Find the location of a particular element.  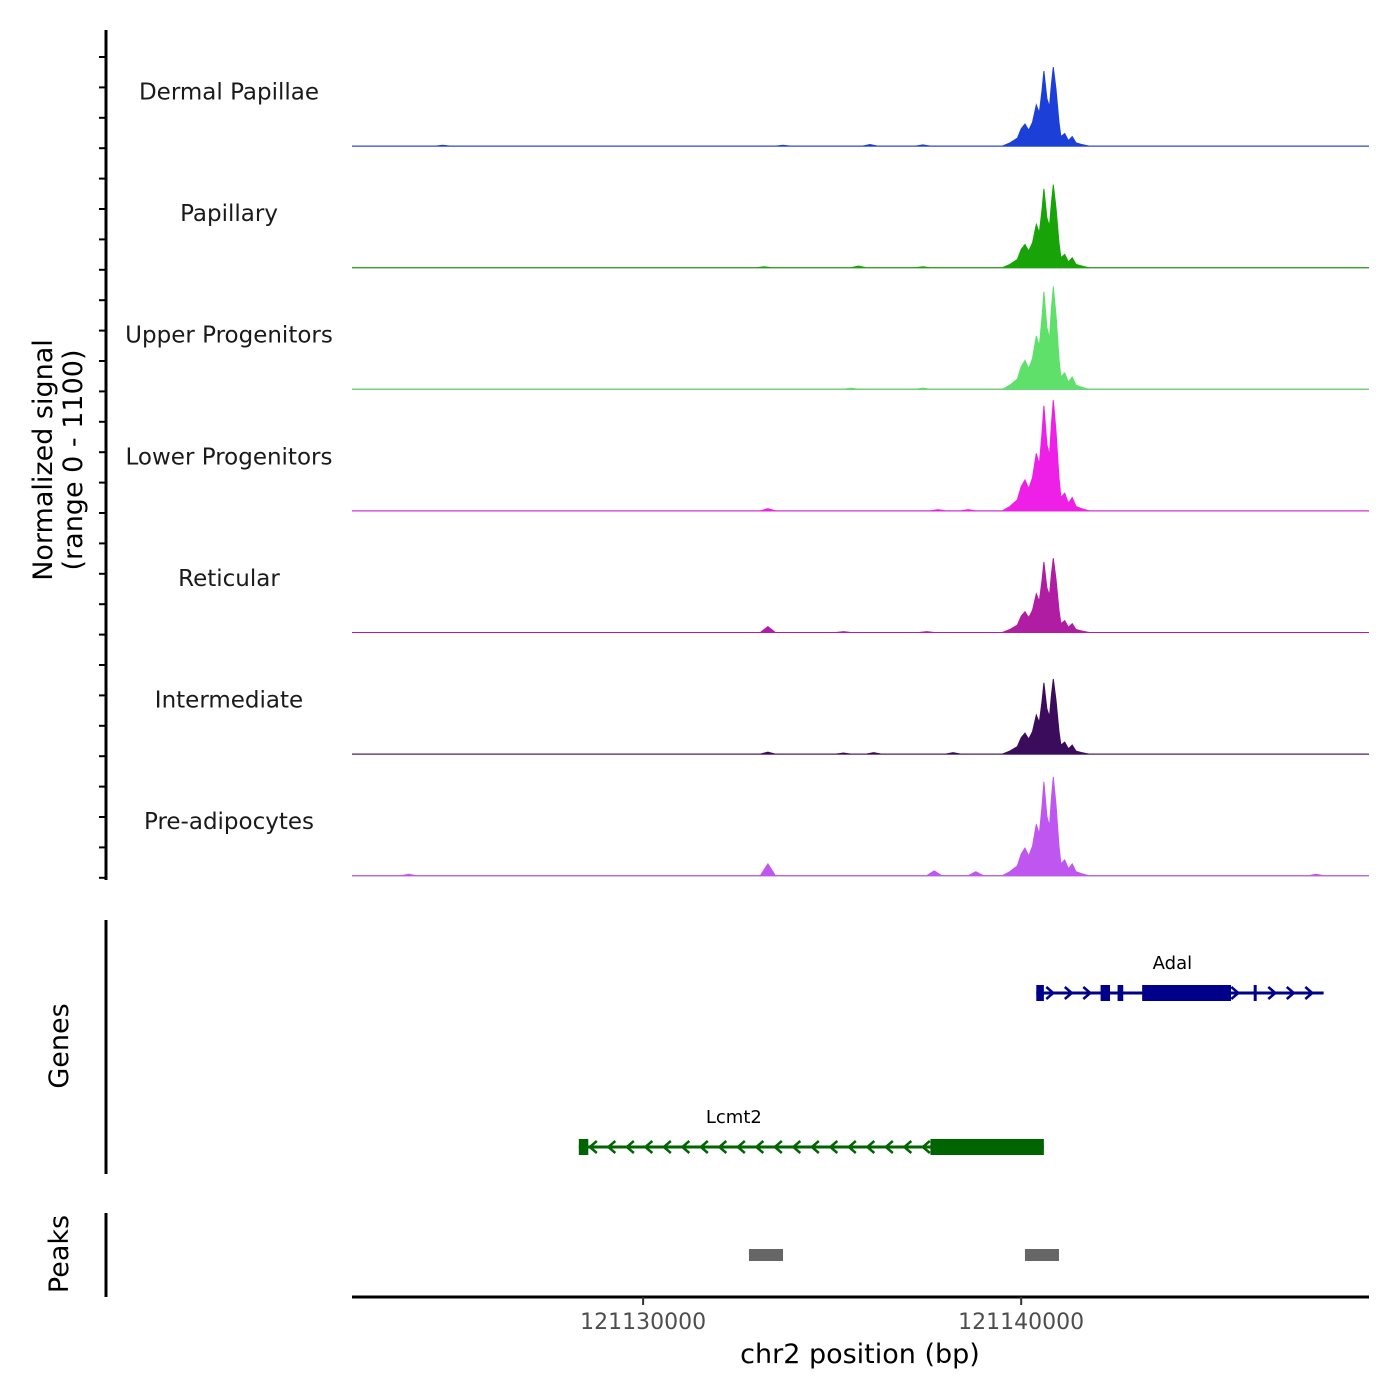

x-tick-label: 121140000 is located at coordinates (1021, 1322).